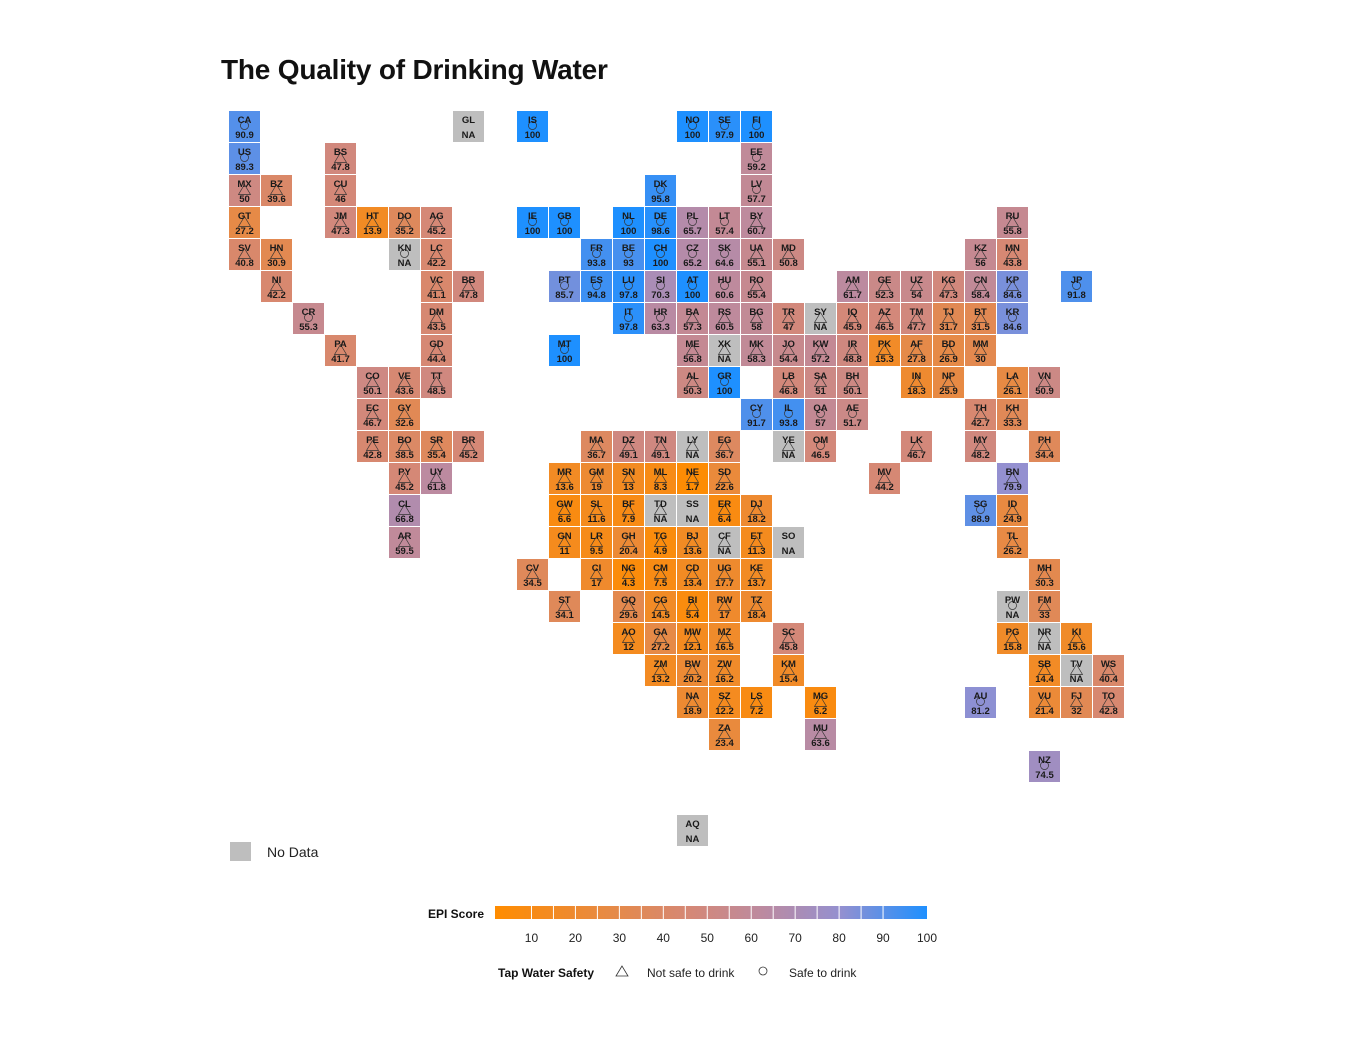  What do you see at coordinates (628, 574) in the screenshot?
I see `tile-ng: NG 4.3` at bounding box center [628, 574].